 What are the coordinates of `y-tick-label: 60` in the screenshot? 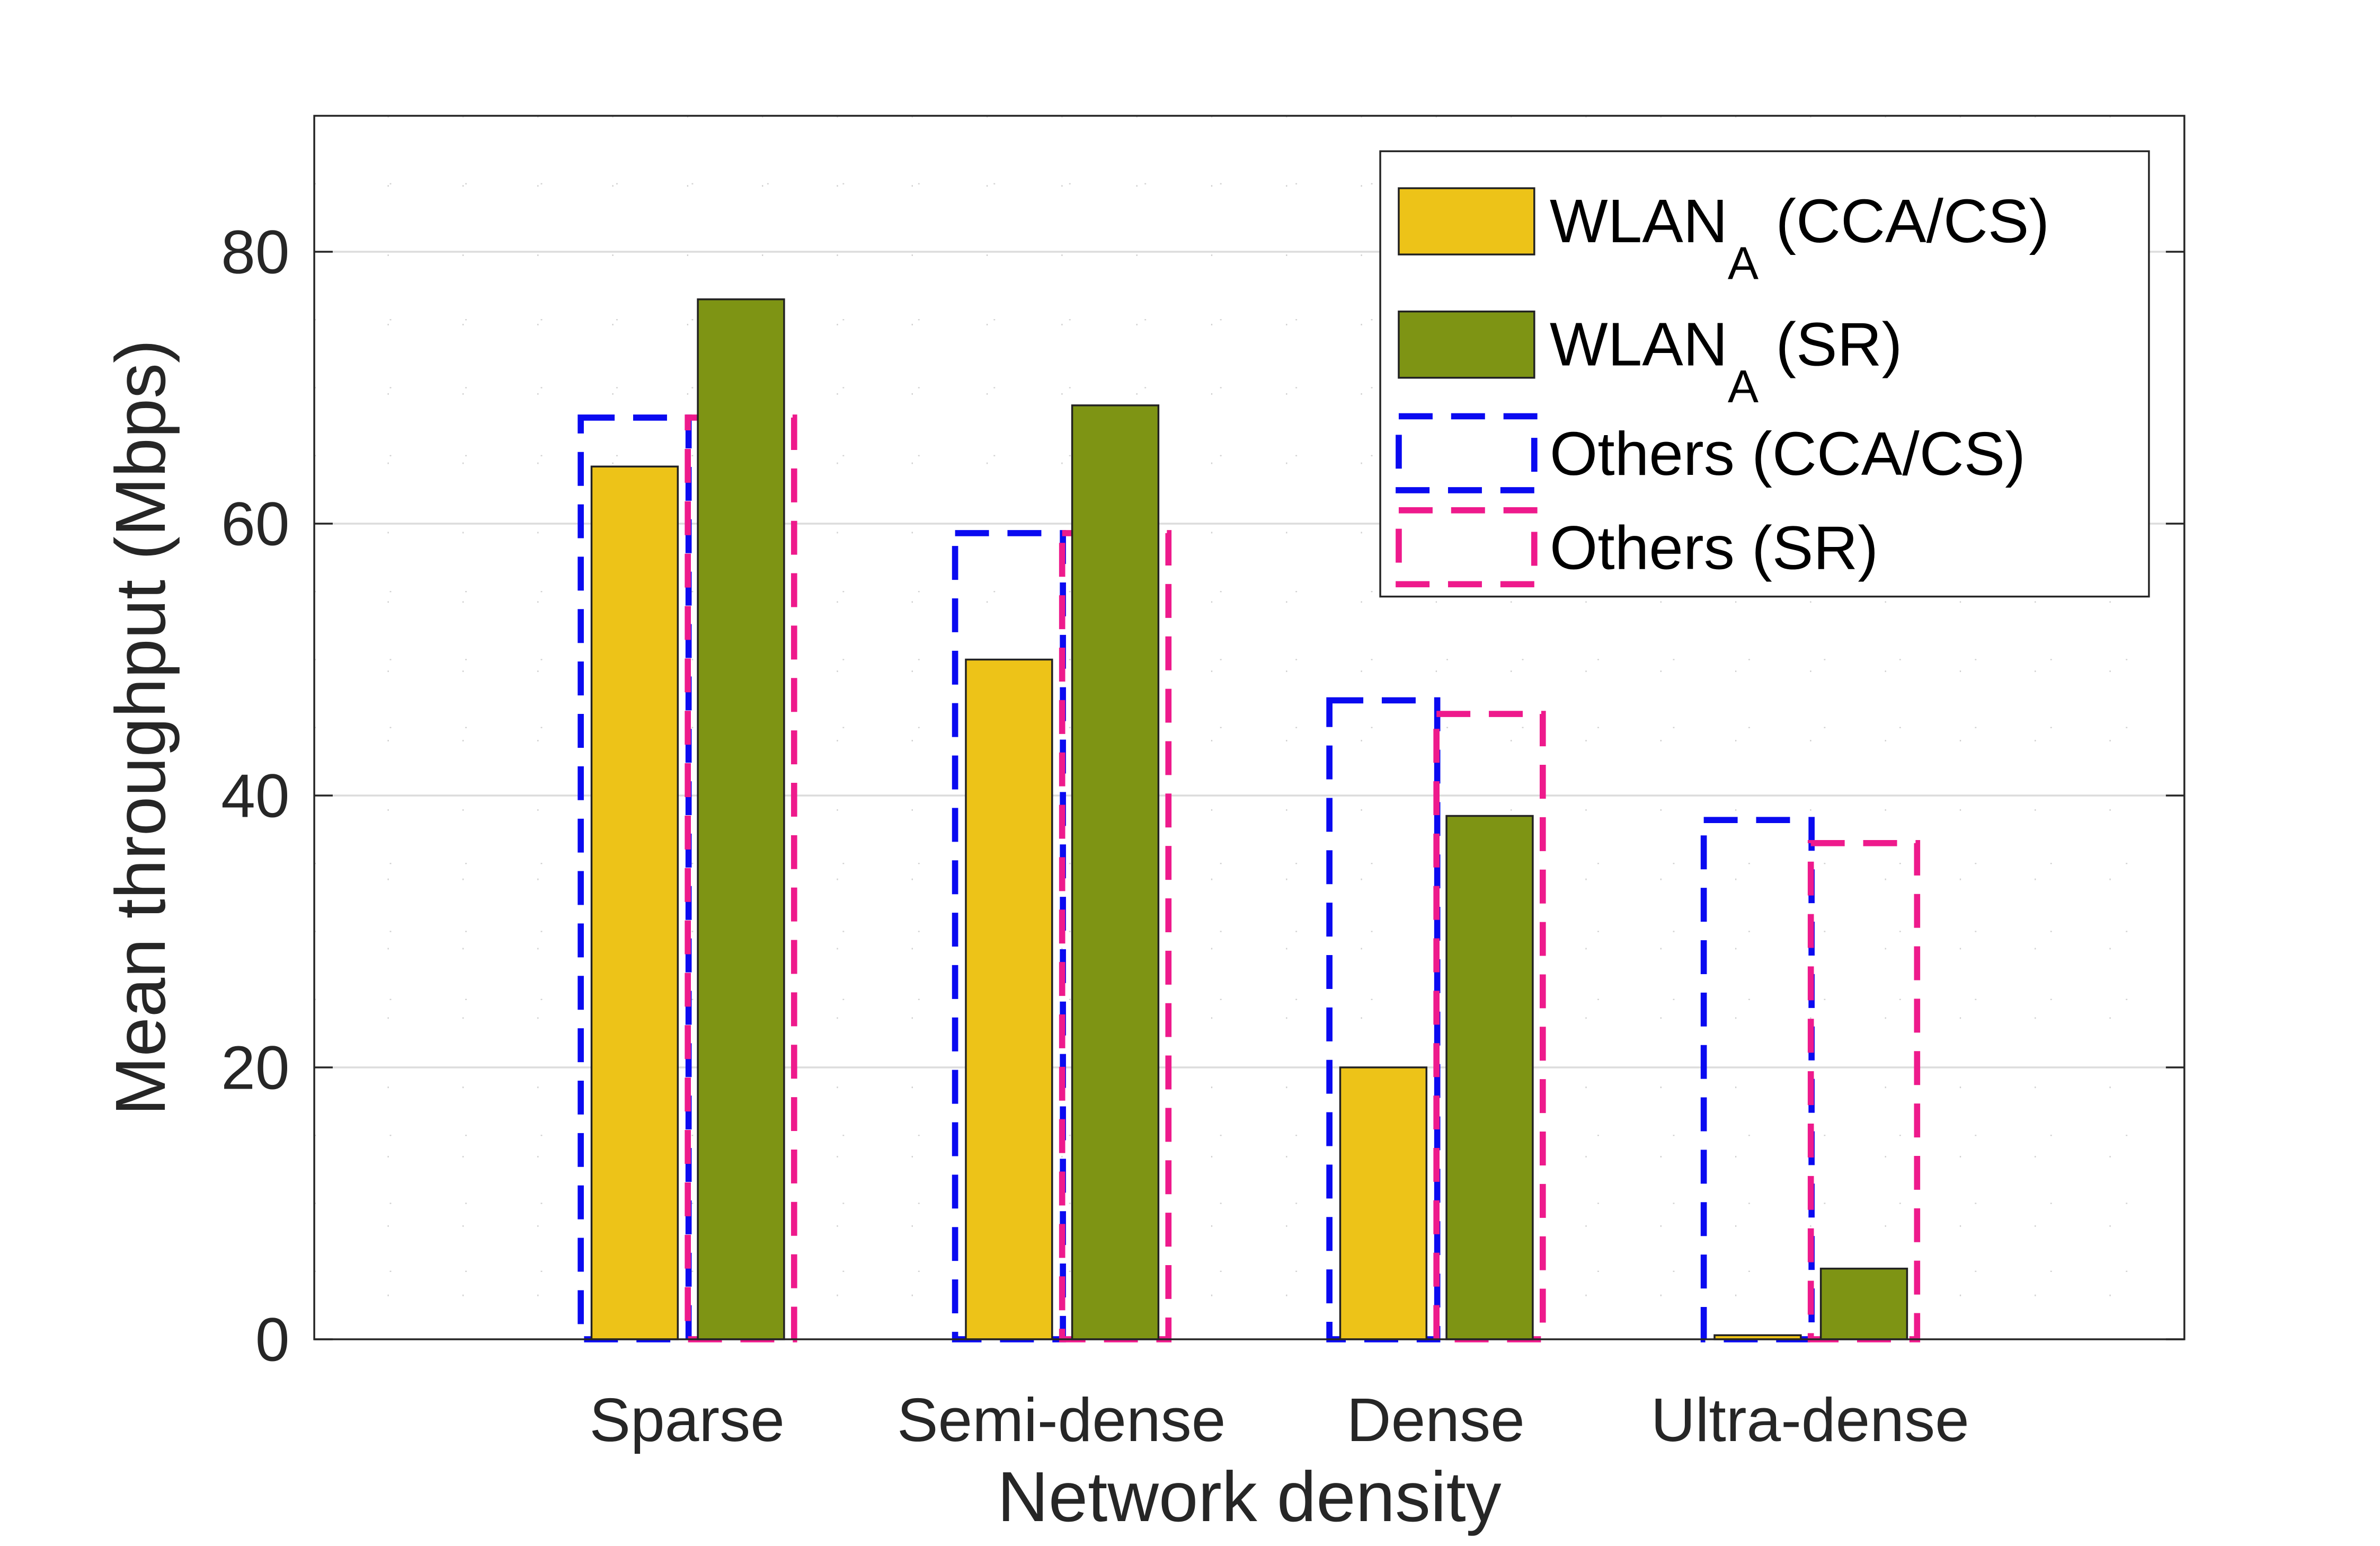 It's located at (255, 524).